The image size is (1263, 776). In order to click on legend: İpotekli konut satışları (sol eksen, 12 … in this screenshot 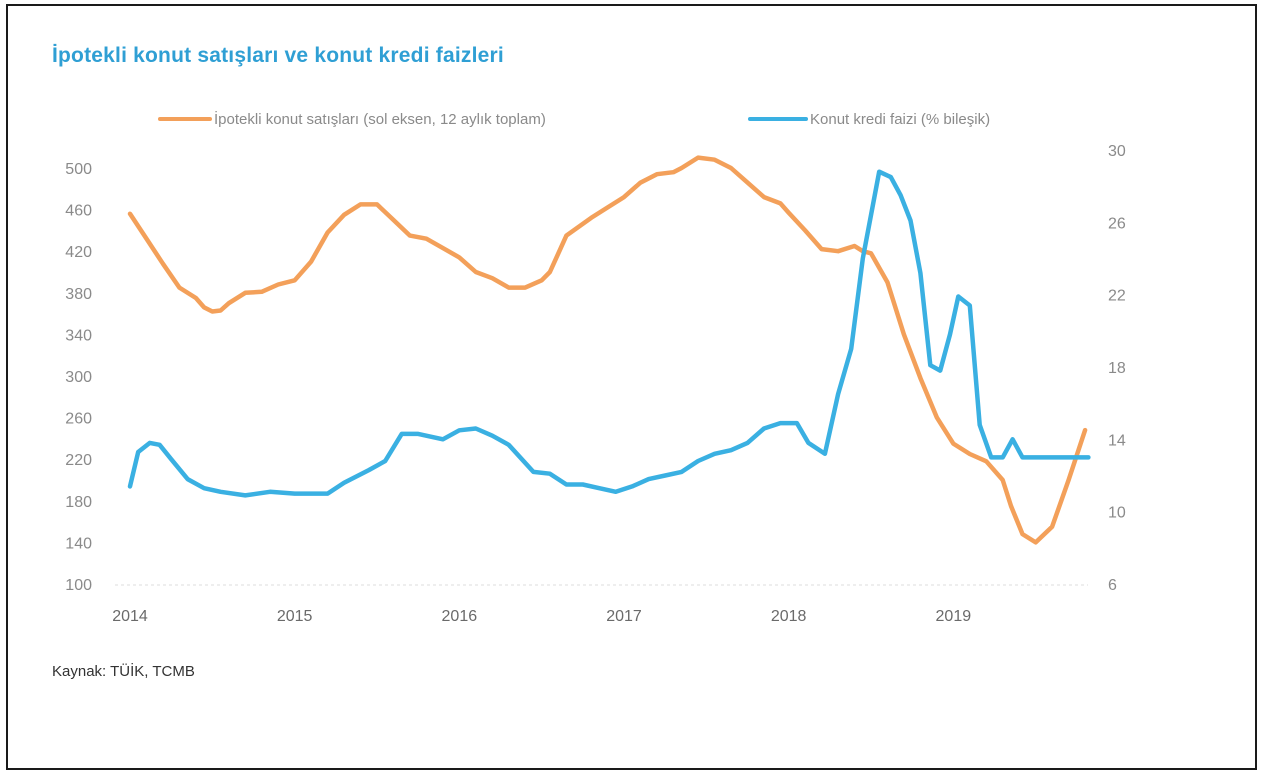, I will do `click(574, 119)`.